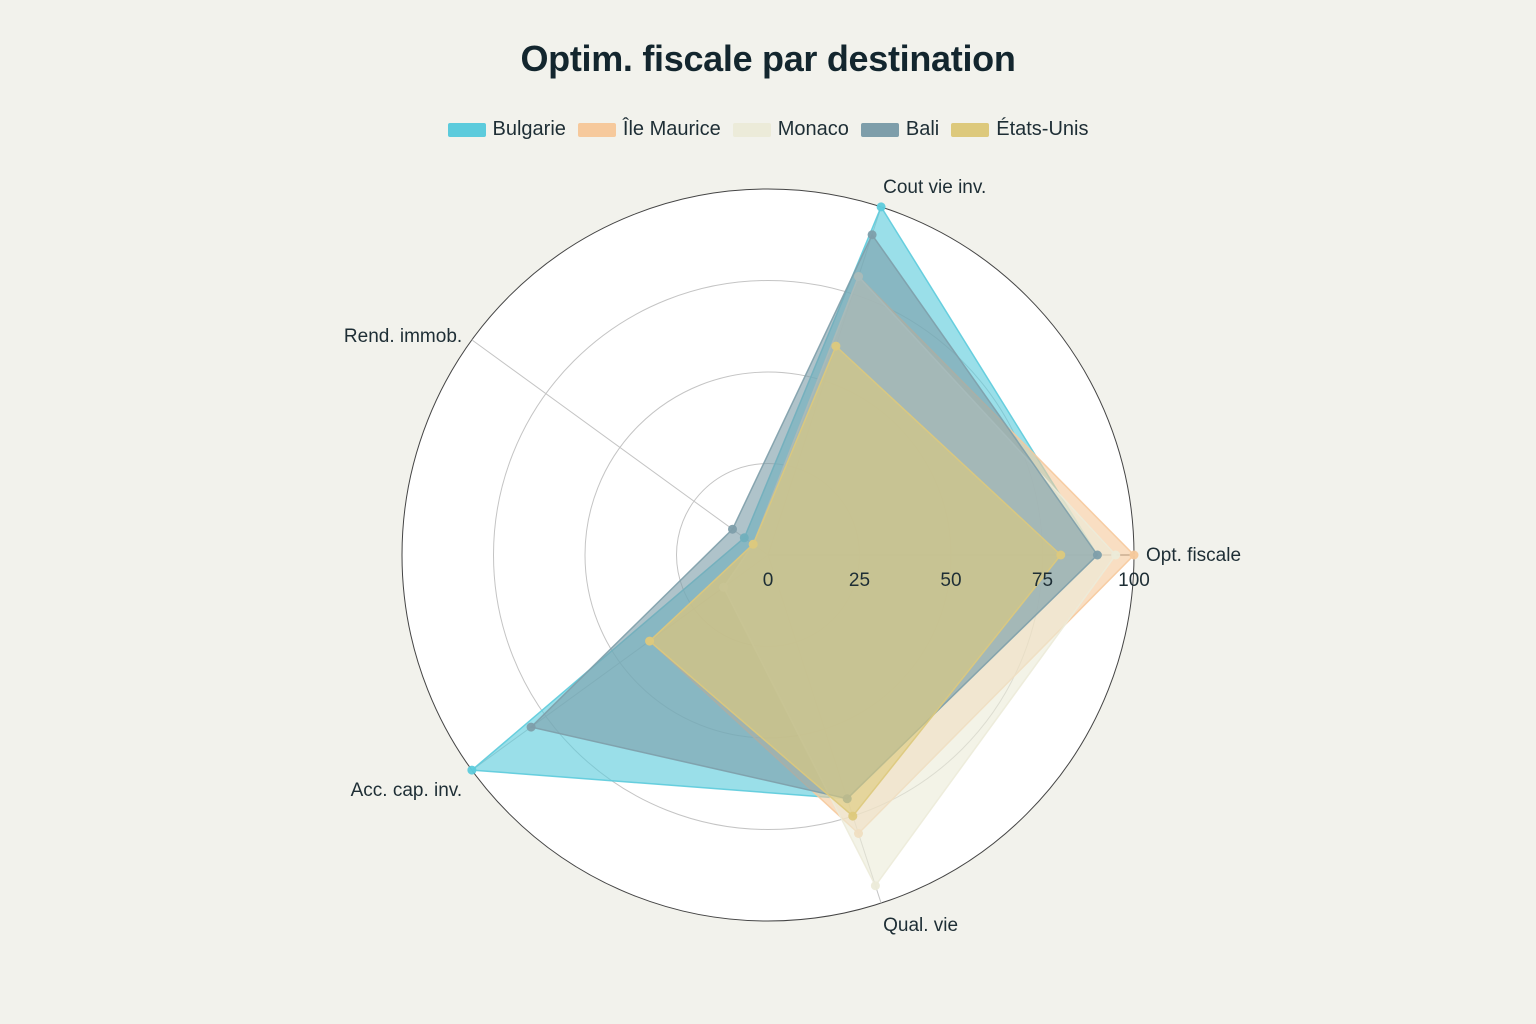 The width and height of the screenshot is (1536, 1024). Describe the element at coordinates (768, 580) in the screenshot. I see `radial-tick-label-0: 0` at that location.